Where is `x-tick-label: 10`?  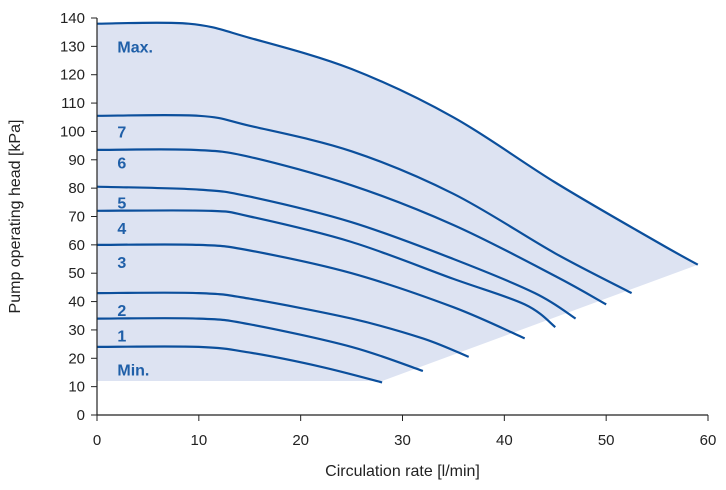
x-tick-label: 10 is located at coordinates (198, 440).